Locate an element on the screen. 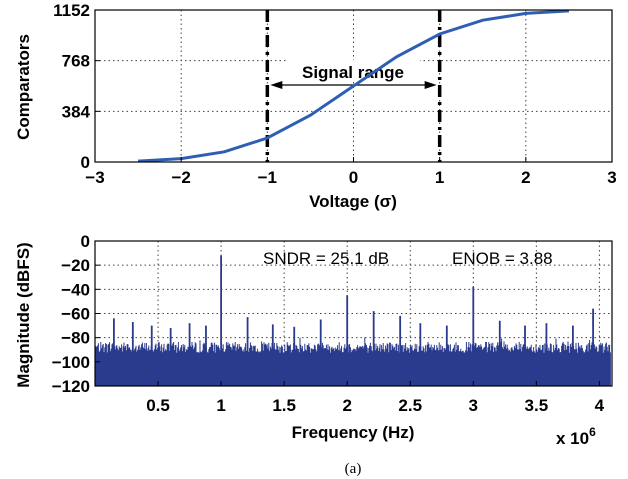 The image size is (628, 479). signal-range-label: Signal range is located at coordinates (353, 72).